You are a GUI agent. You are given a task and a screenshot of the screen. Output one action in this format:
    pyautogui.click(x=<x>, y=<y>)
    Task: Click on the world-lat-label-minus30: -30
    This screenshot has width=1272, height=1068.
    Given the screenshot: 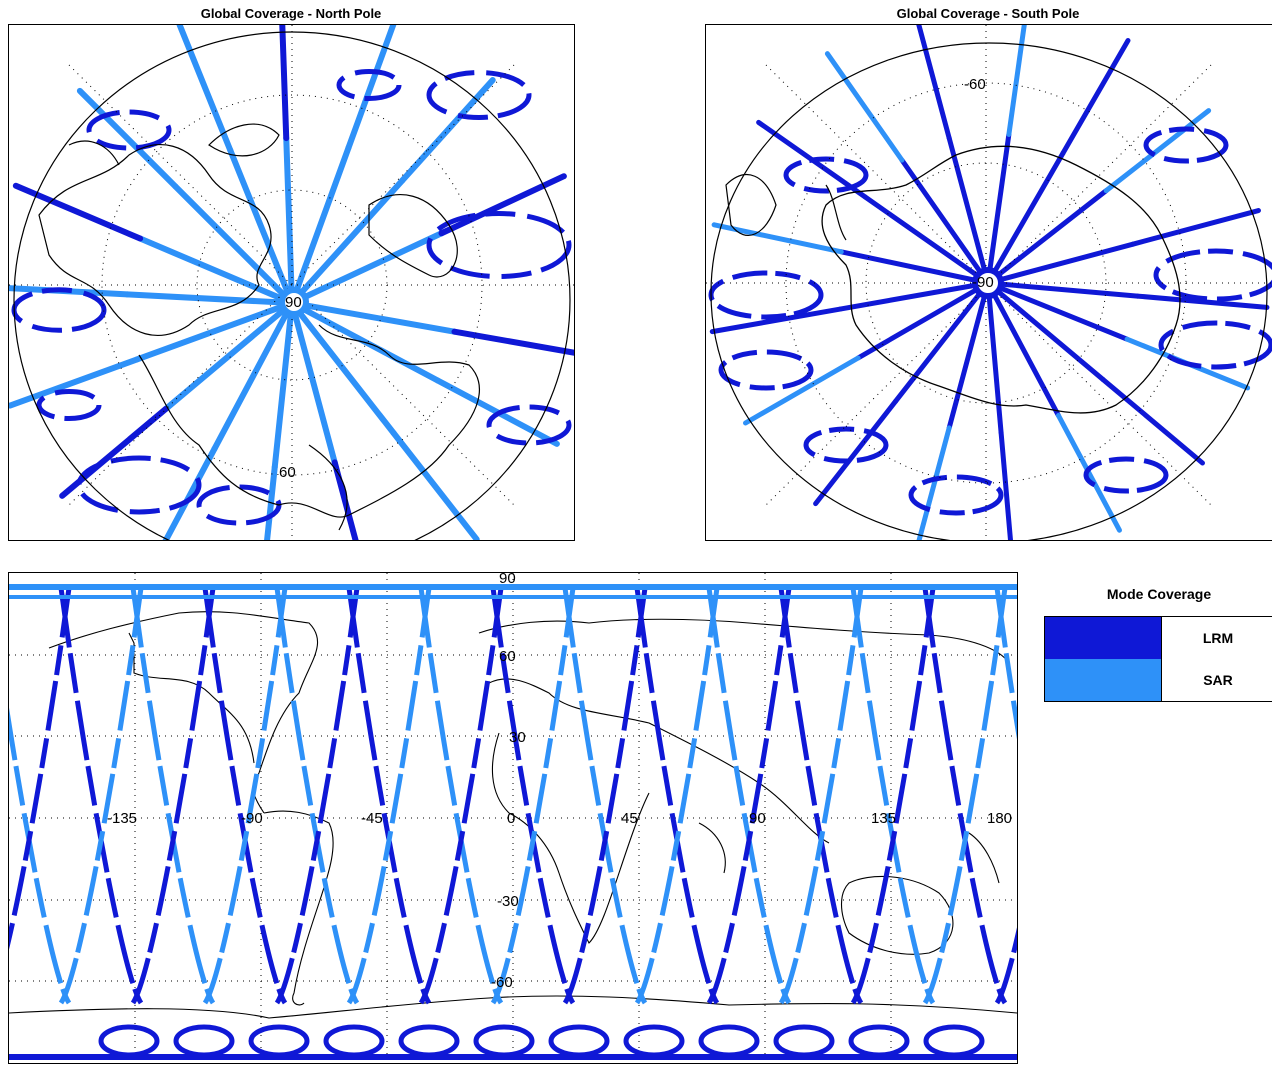 What is the action you would take?
    pyautogui.click(x=508, y=901)
    